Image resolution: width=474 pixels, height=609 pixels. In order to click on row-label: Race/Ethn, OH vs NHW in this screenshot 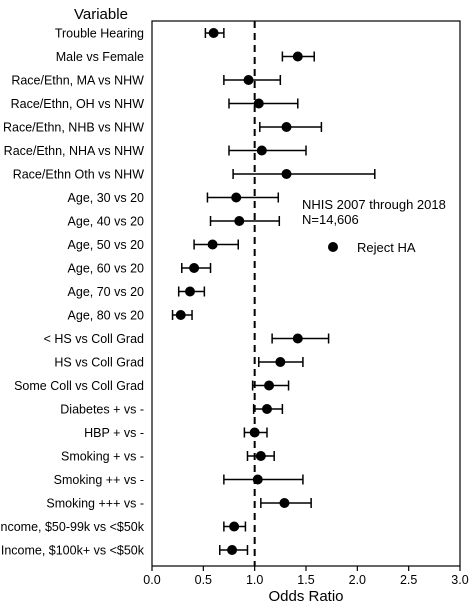, I will do `click(78, 104)`.